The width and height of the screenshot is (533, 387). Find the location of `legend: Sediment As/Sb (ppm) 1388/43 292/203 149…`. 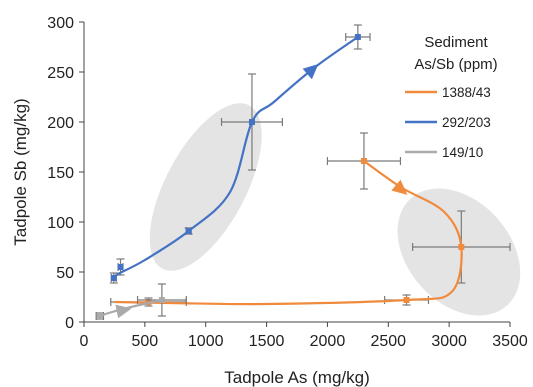

legend: Sediment As/Sb (ppm) 1388/43 292/203 149… is located at coordinates (451, 97).